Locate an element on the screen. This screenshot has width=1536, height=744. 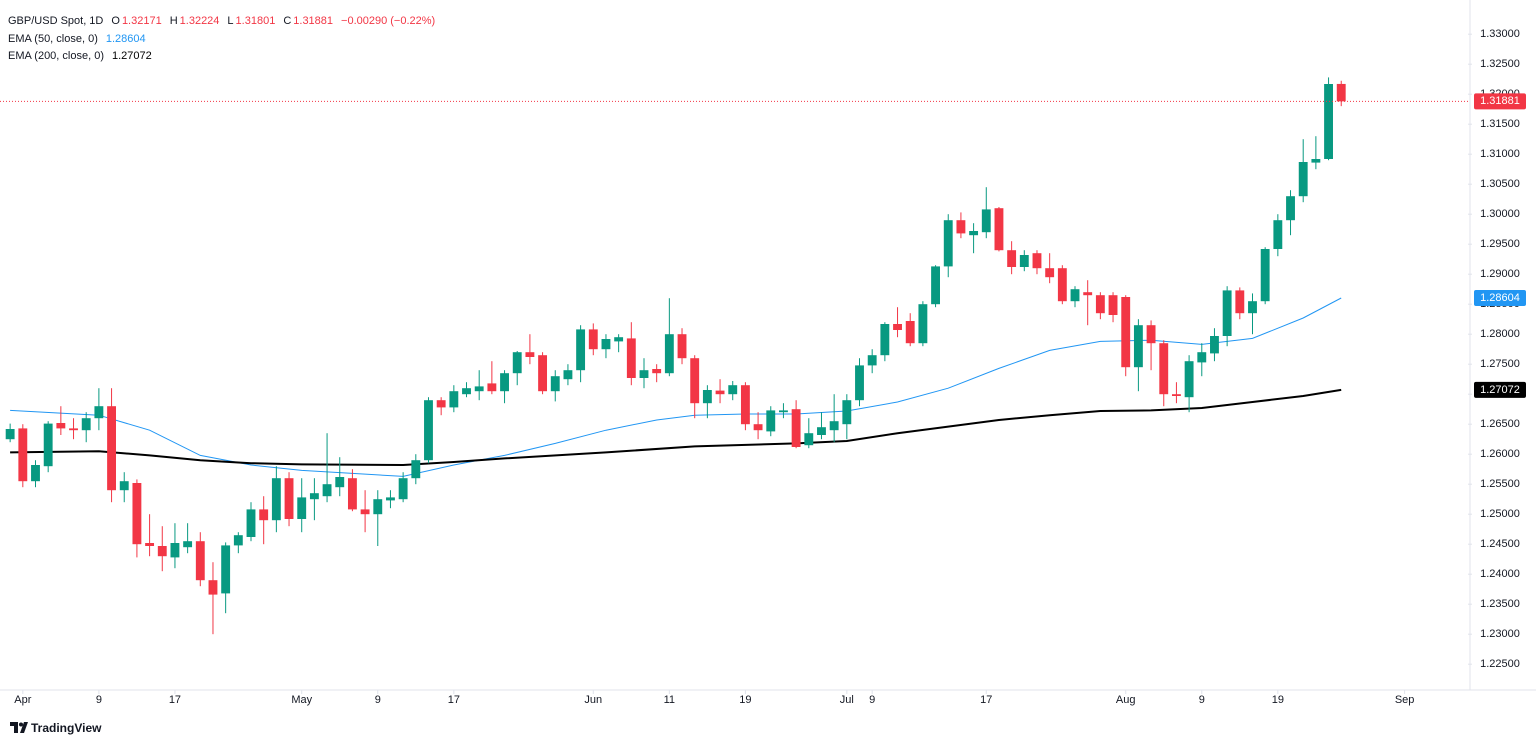
y-tick-label: 1.31500 is located at coordinates (1500, 124).